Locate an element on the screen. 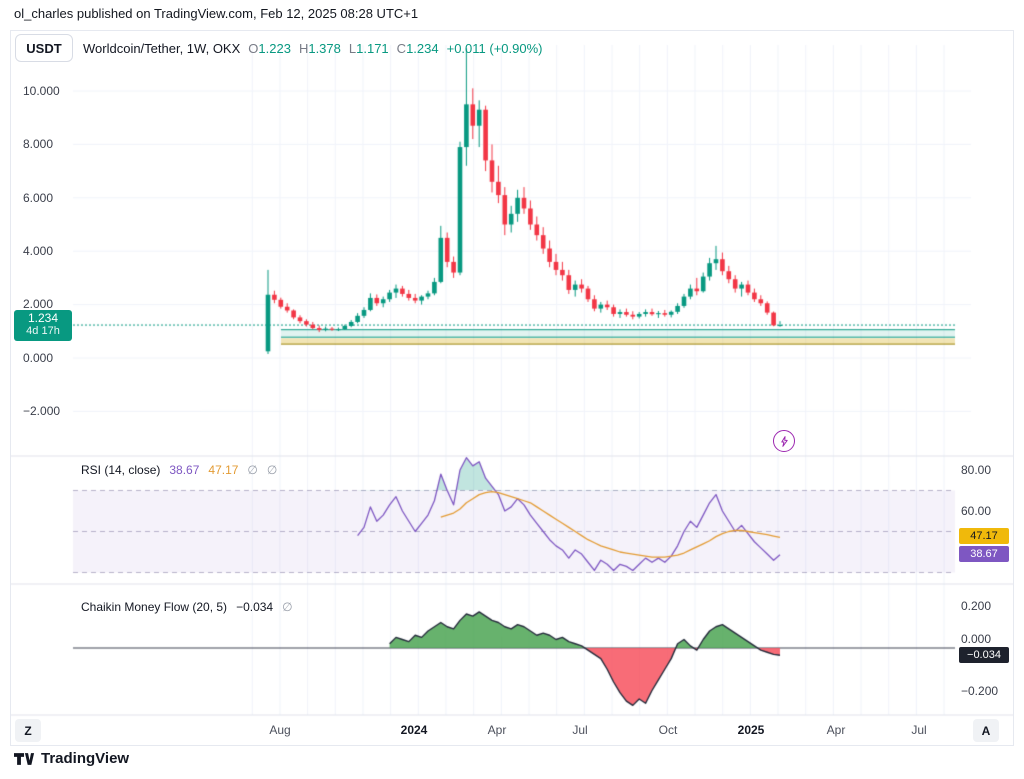 The width and height of the screenshot is (1024, 779). ohlc-close: C 1.234 is located at coordinates (417, 48).